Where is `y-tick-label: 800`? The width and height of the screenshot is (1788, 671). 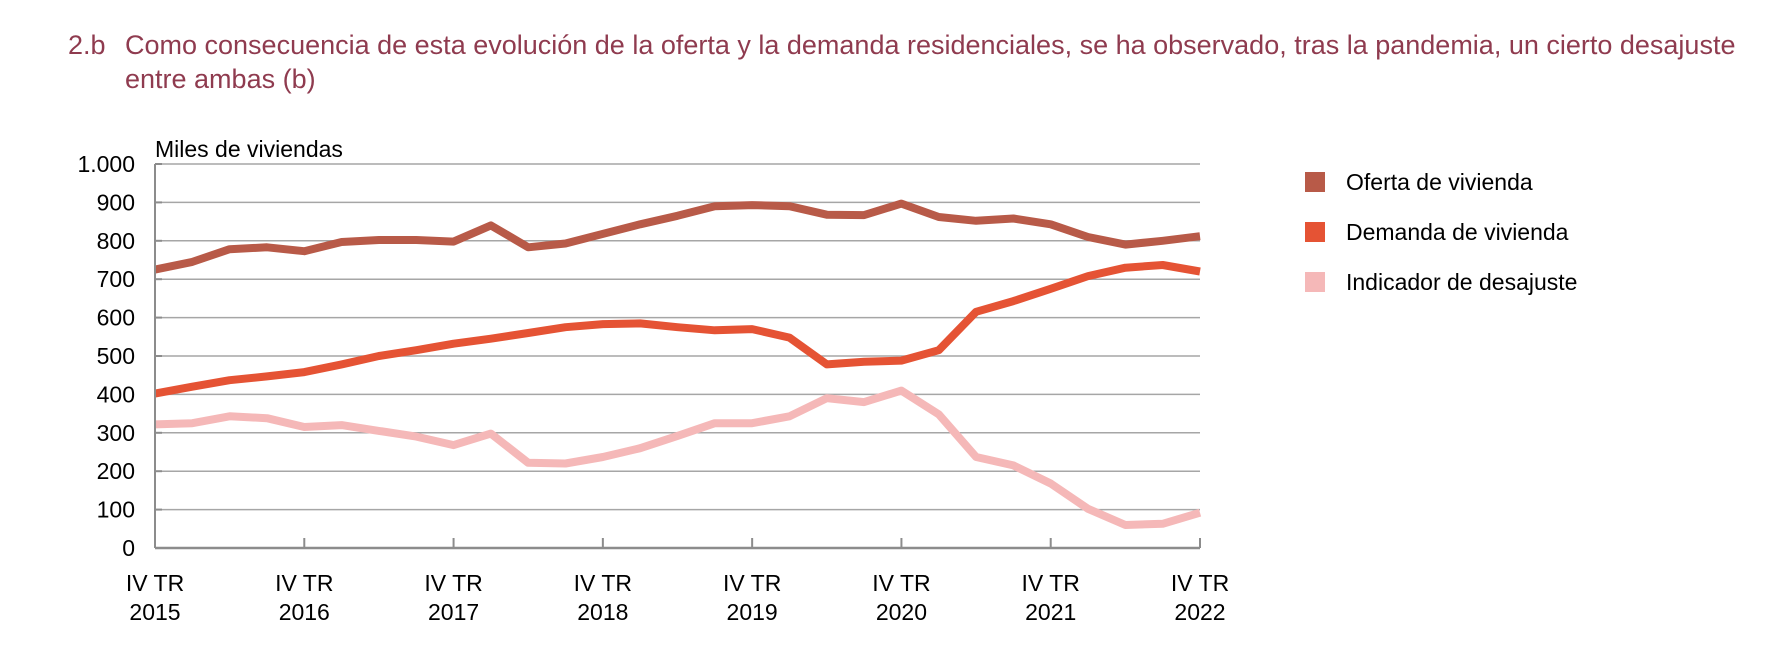
y-tick-label: 800 is located at coordinates (116, 241).